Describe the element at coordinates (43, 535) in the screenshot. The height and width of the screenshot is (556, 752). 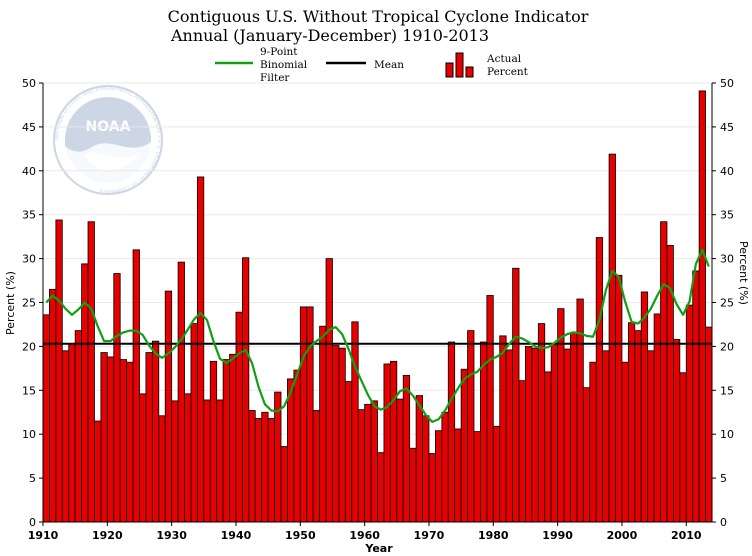
I see `x-tick-label-1910: 1910` at that location.